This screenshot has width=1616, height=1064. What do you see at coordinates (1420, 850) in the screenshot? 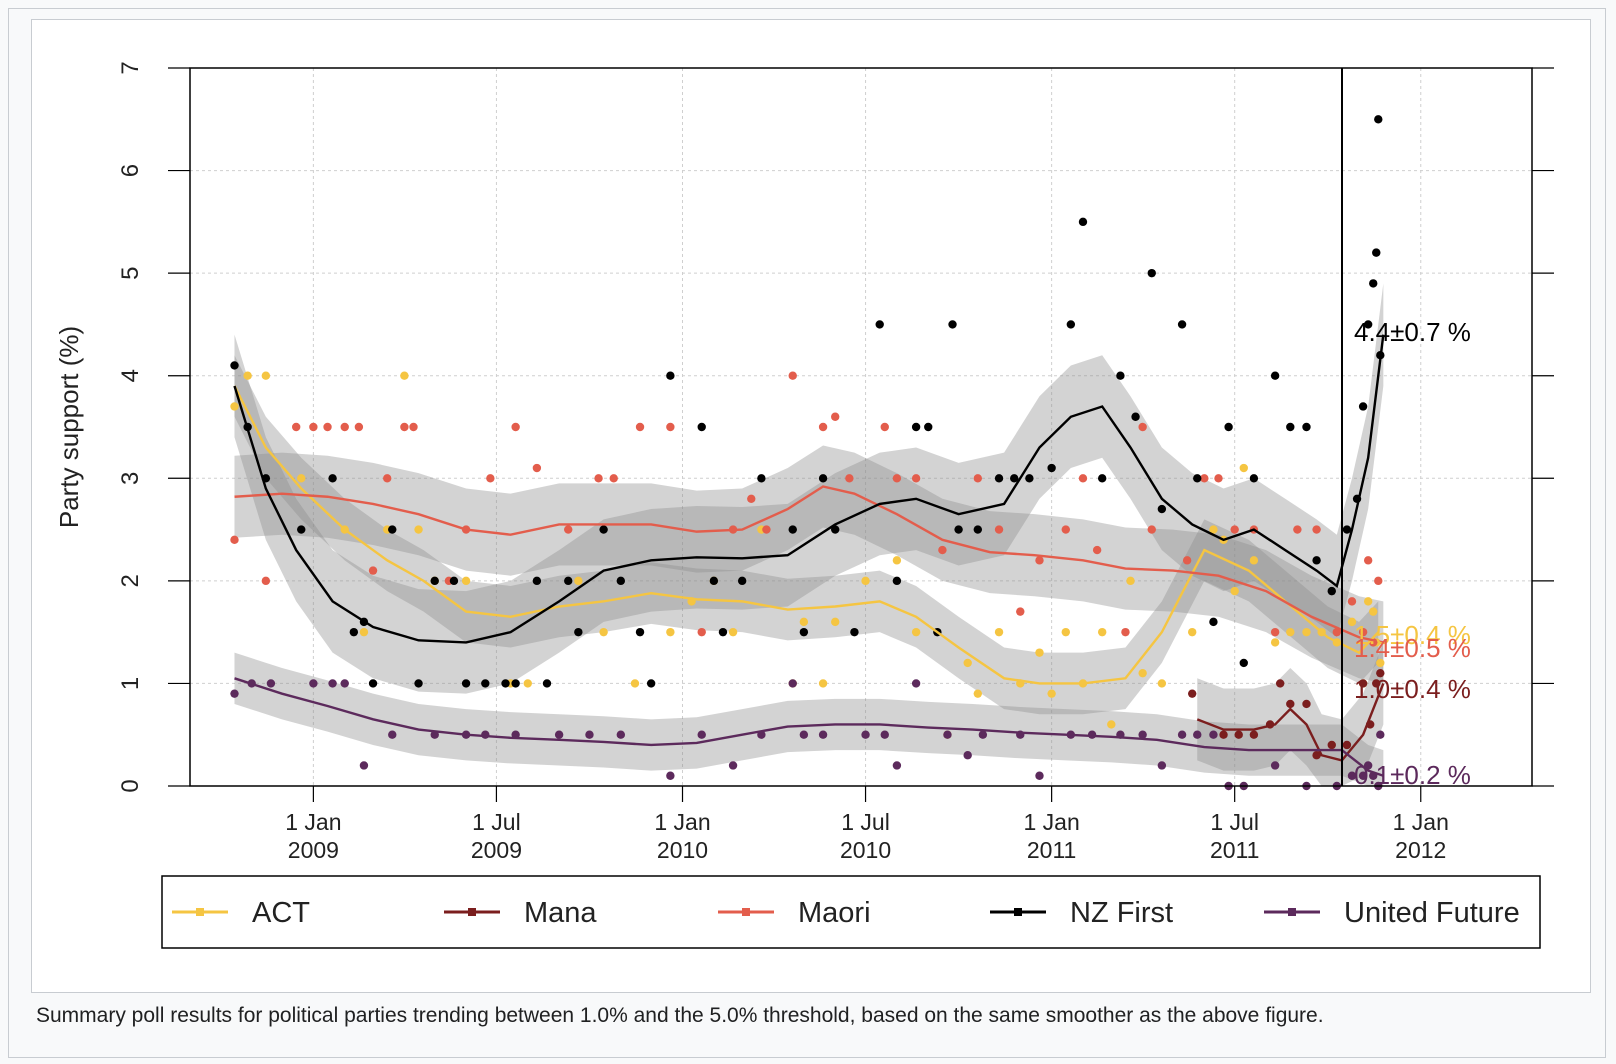
I see `x-tick-label: 2012` at bounding box center [1420, 850].